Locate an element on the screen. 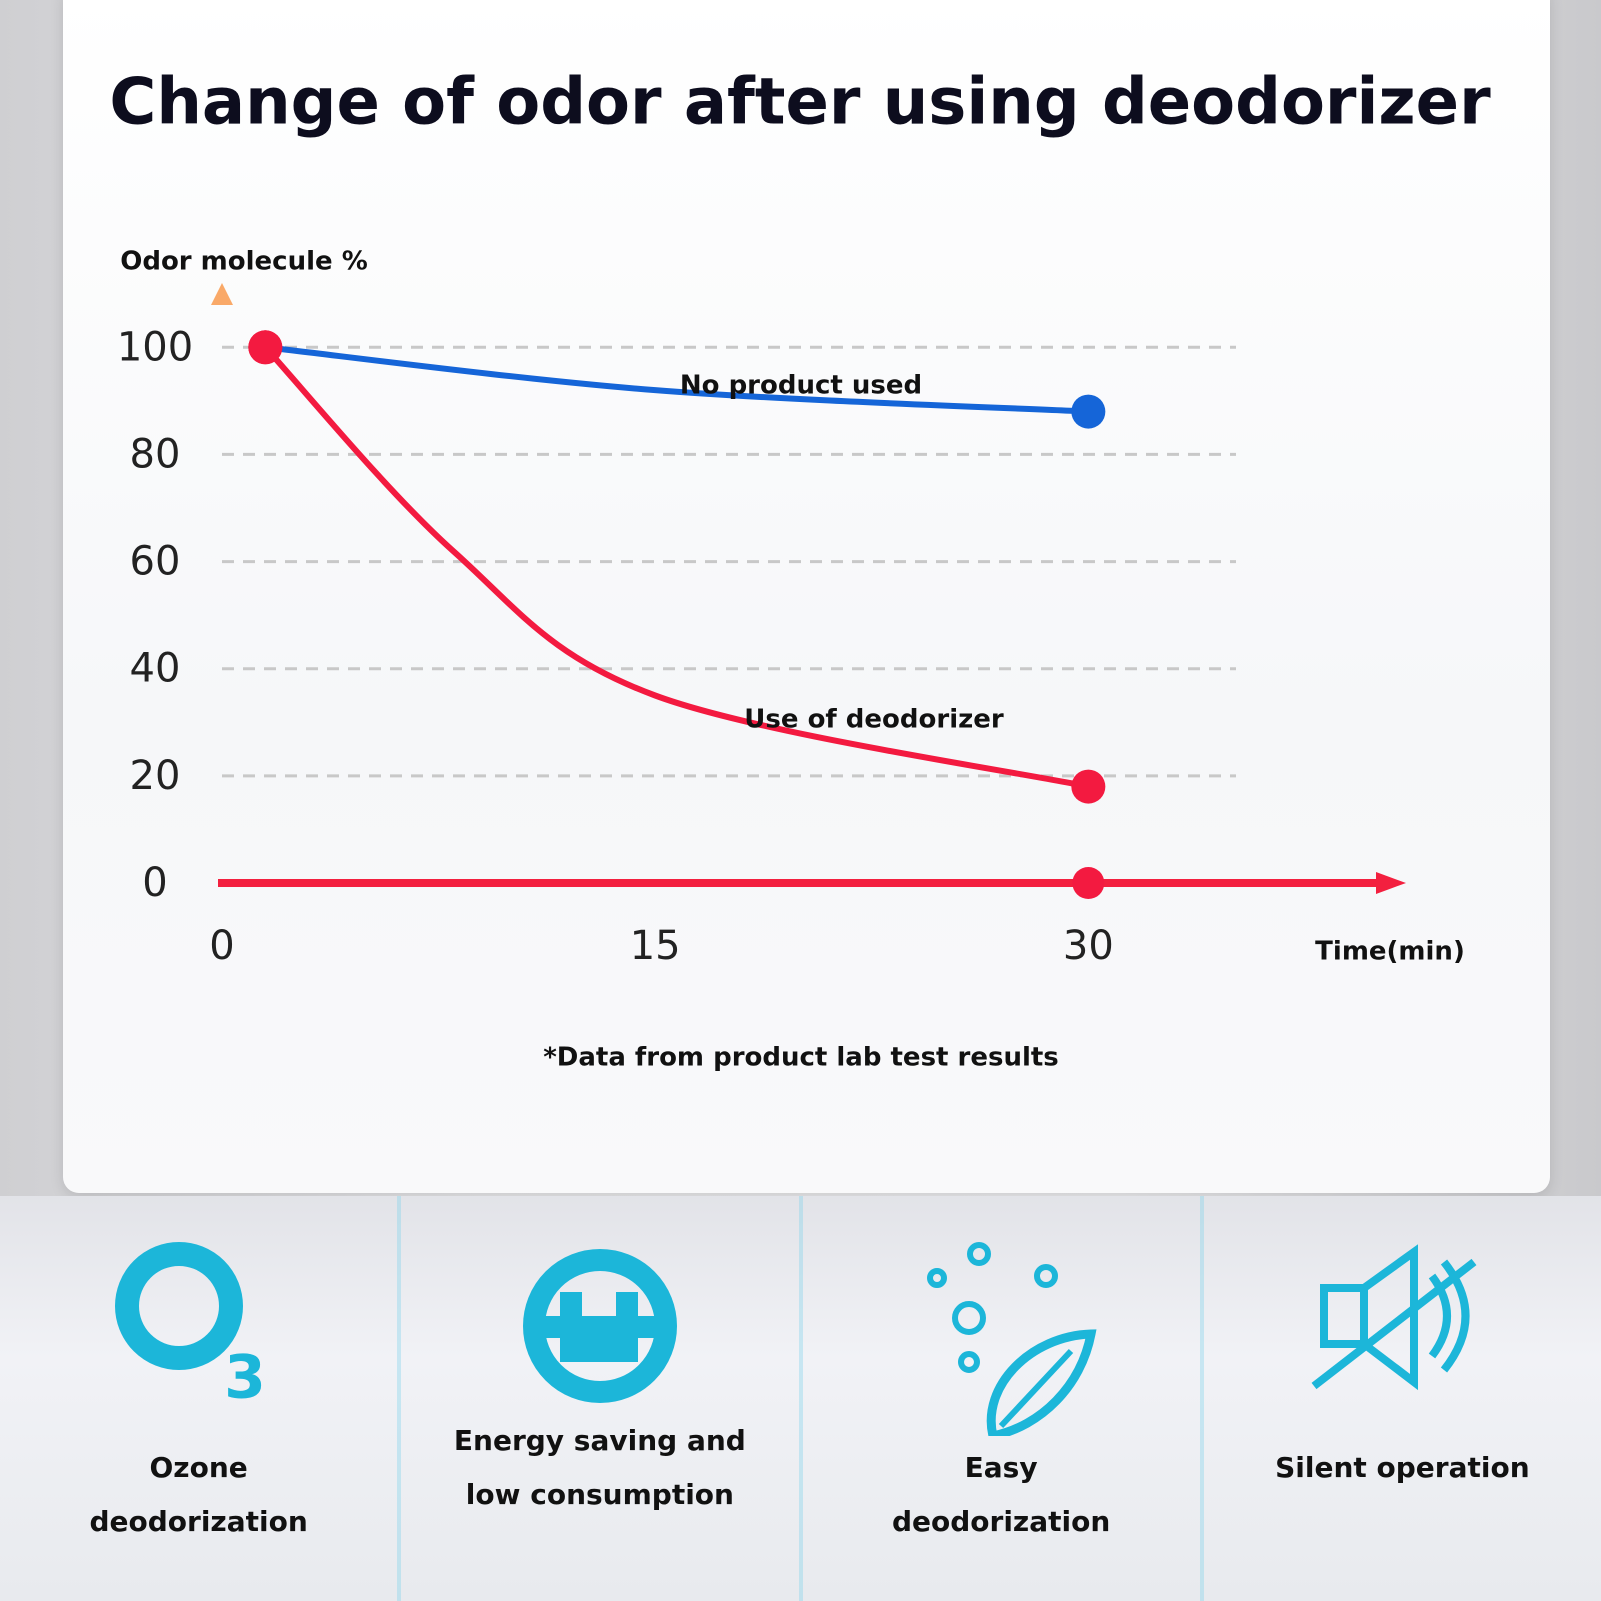 The image size is (1601, 1601). x-tick-label: 15 is located at coordinates (655, 946).